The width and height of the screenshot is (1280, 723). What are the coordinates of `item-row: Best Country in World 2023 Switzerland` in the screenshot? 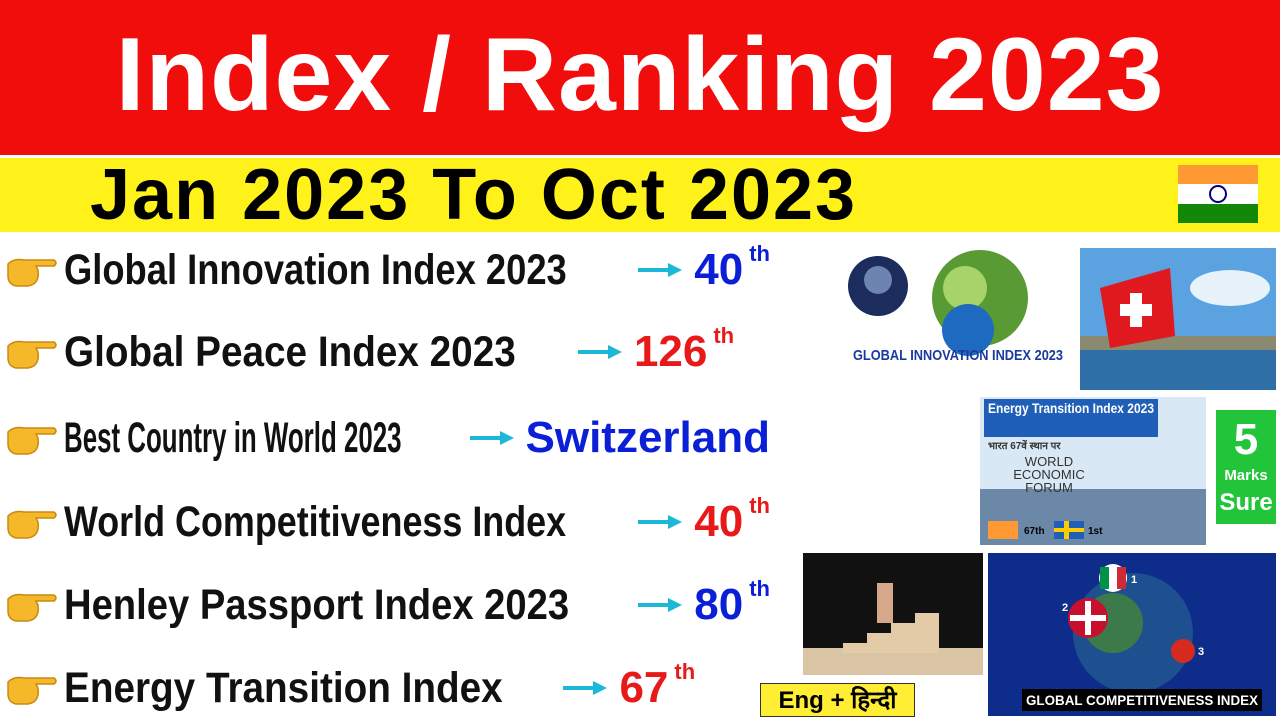 It's located at (385, 438).